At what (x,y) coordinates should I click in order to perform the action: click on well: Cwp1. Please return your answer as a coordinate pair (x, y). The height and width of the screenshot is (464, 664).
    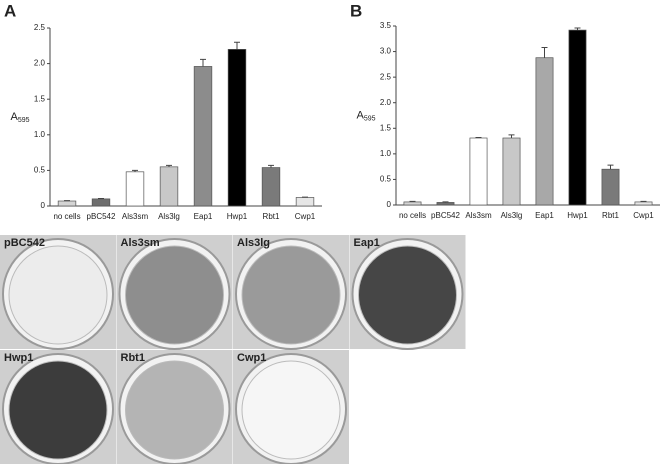
    Looking at the image, I should click on (291, 407).